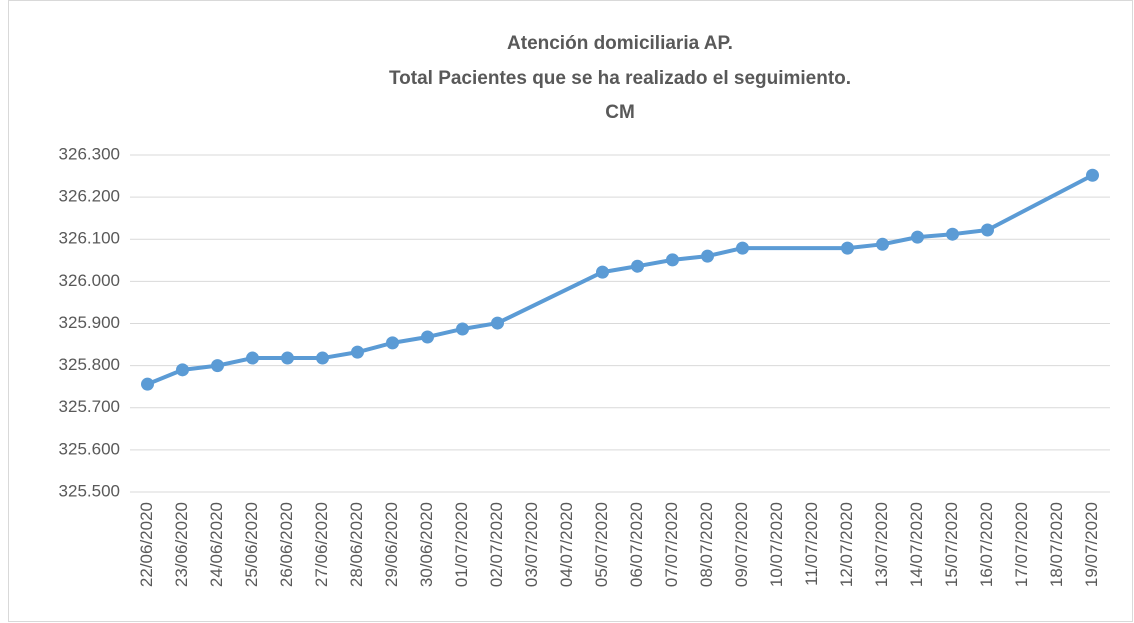 This screenshot has width=1134, height=623. I want to click on x-tick-label: 05/07/2020, so click(601, 544).